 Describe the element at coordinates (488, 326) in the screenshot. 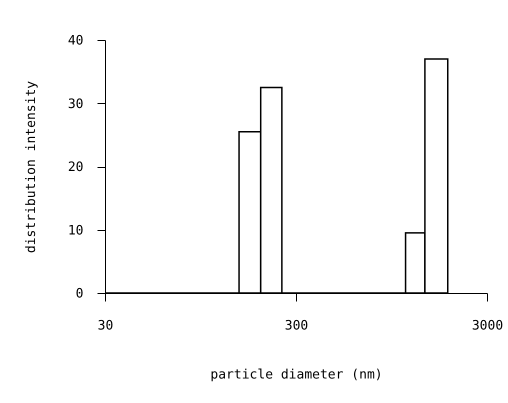

I see `x-tick-label: 3000` at that location.